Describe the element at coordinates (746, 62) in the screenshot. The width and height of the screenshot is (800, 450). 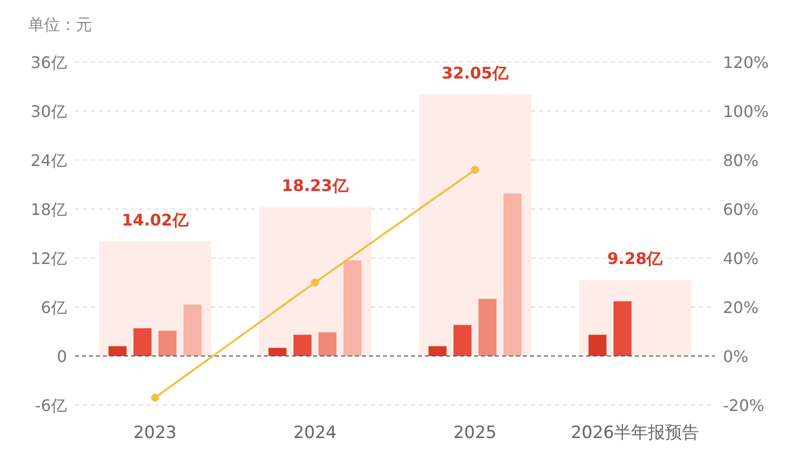
I see `y2-tick-label: 120%` at that location.